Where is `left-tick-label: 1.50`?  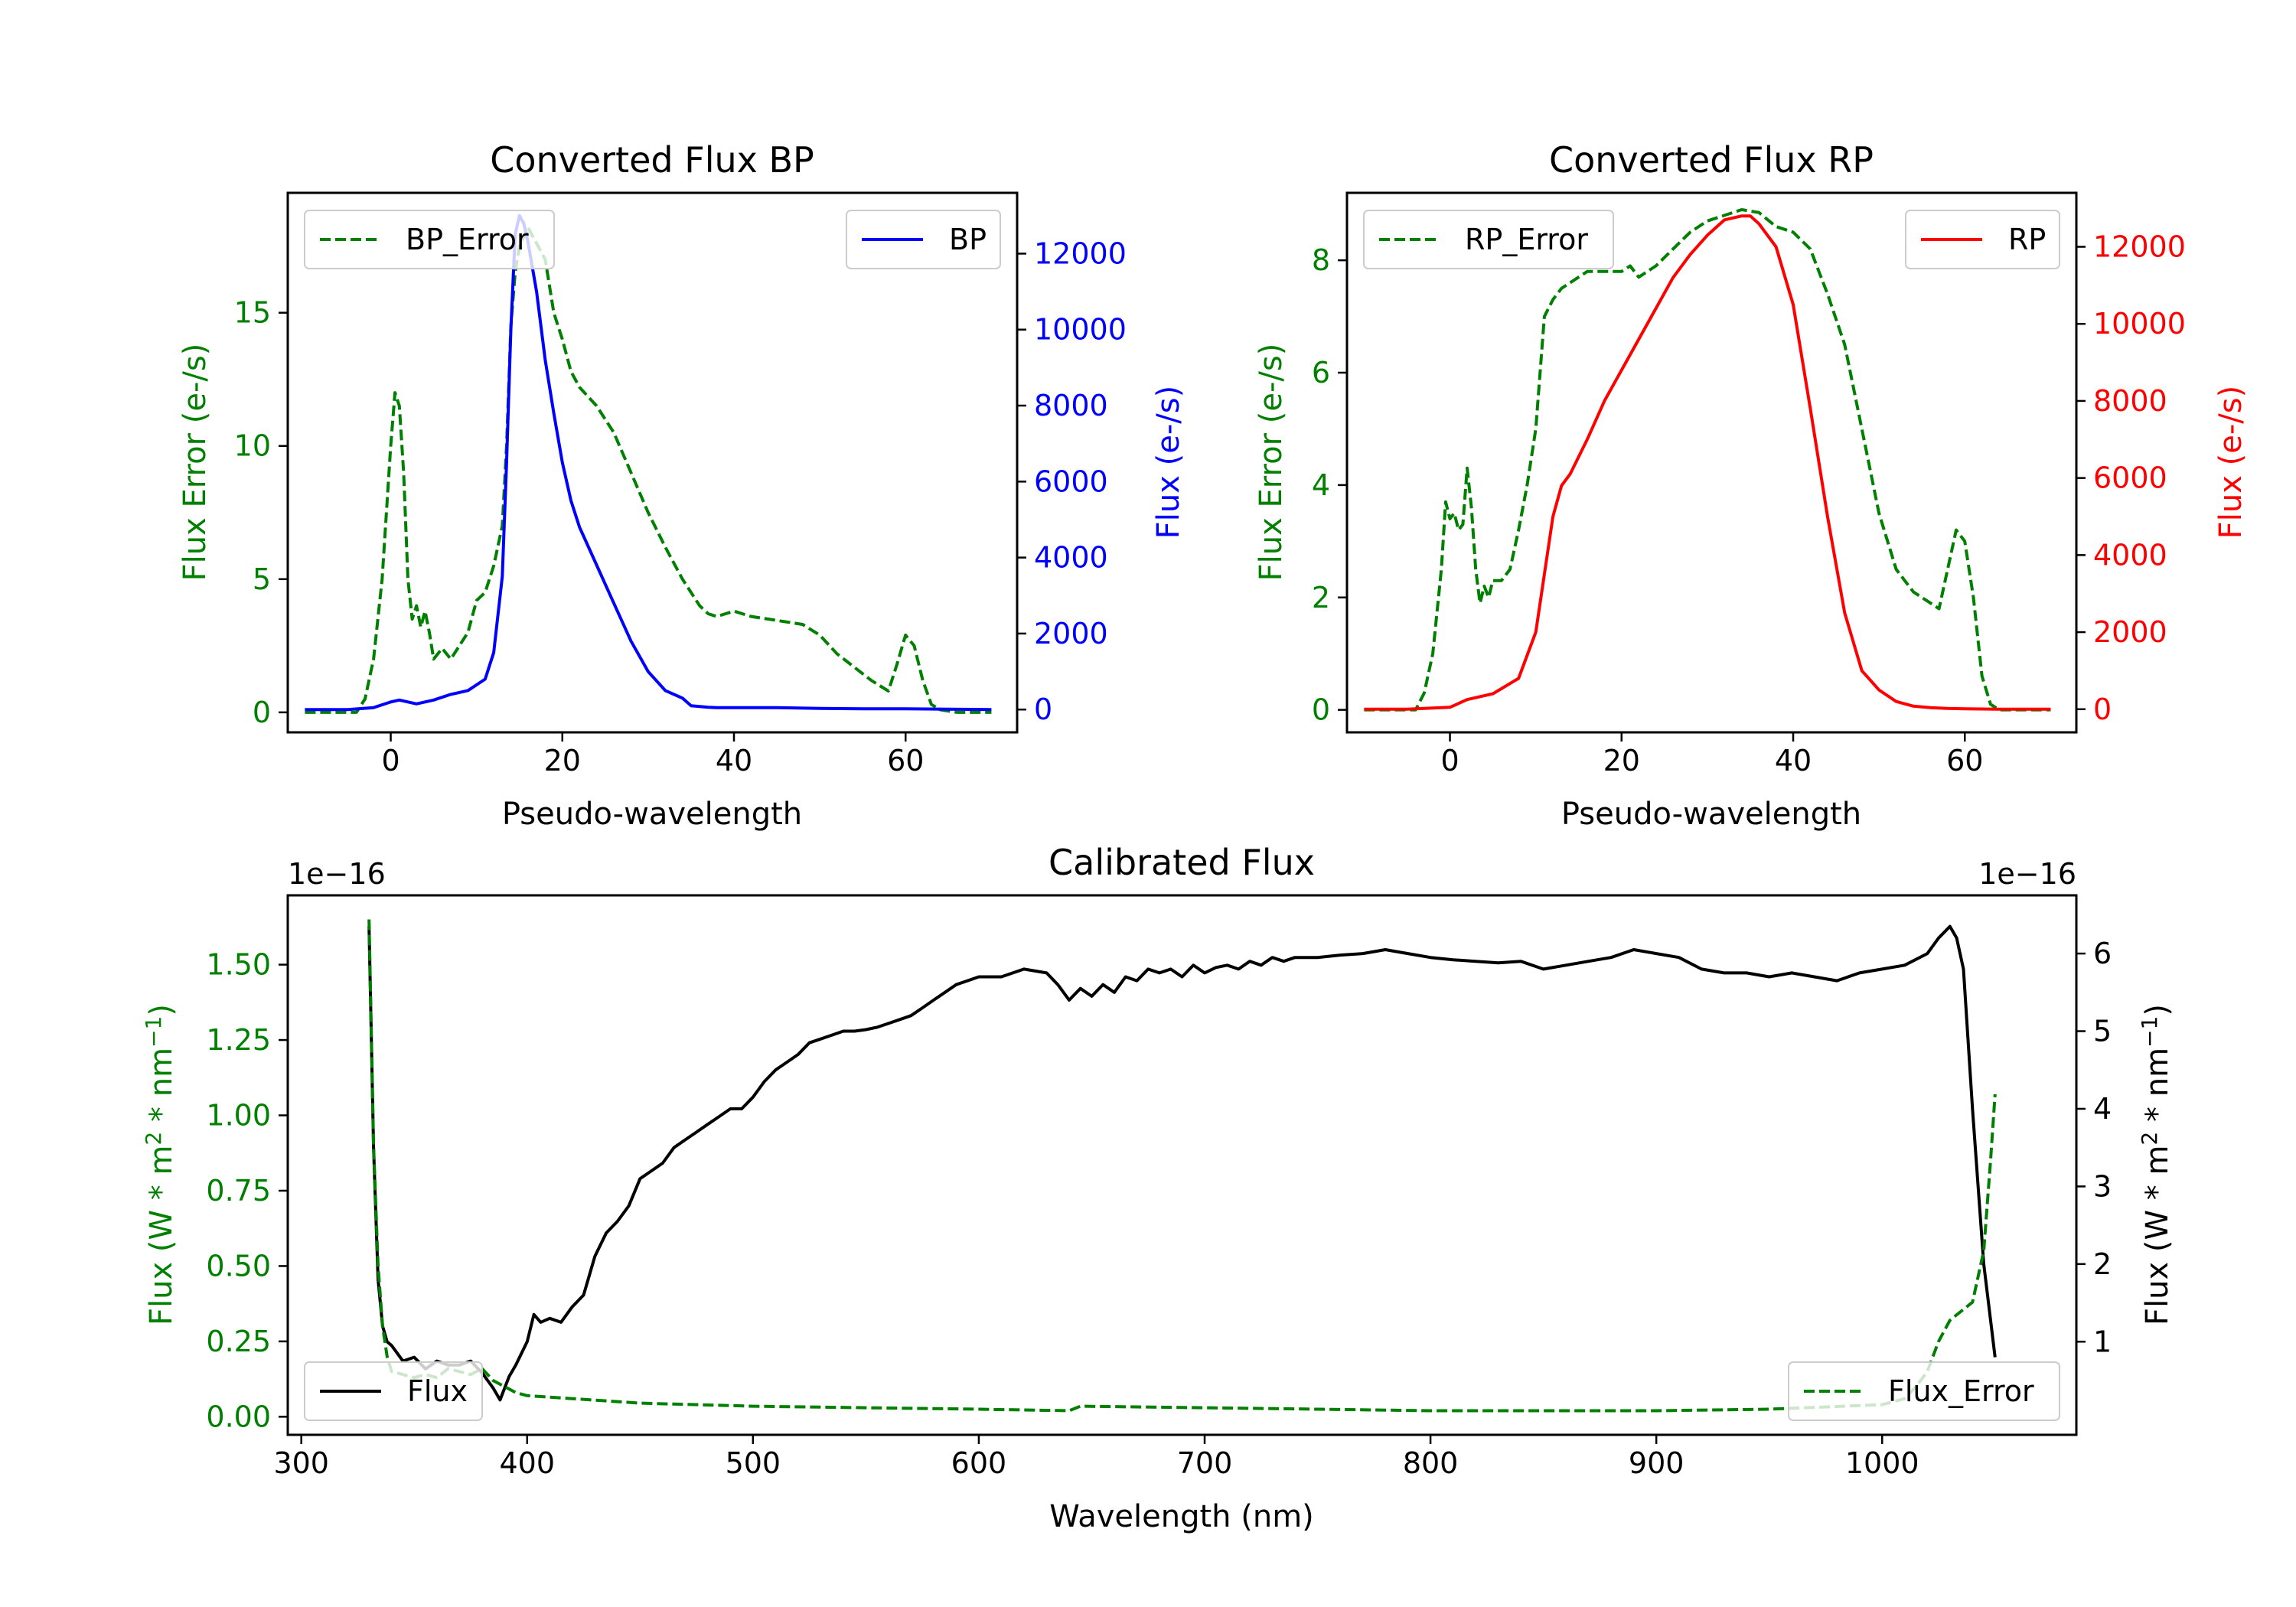
left-tick-label: 1.50 is located at coordinates (238, 965).